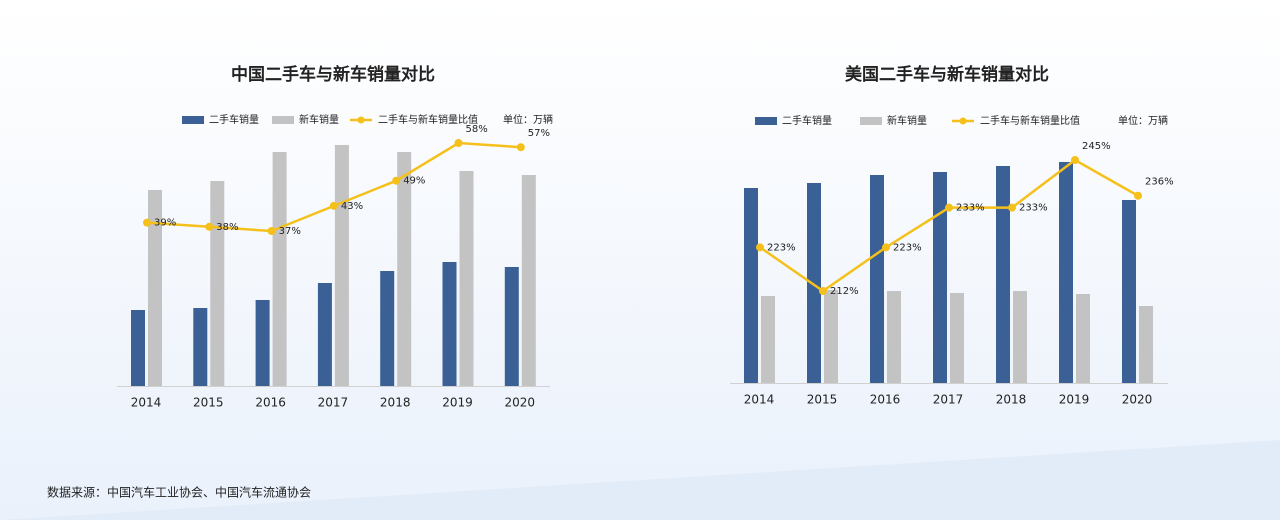  Describe the element at coordinates (1096, 146) in the screenshot. I see `value-label: 245%` at that location.